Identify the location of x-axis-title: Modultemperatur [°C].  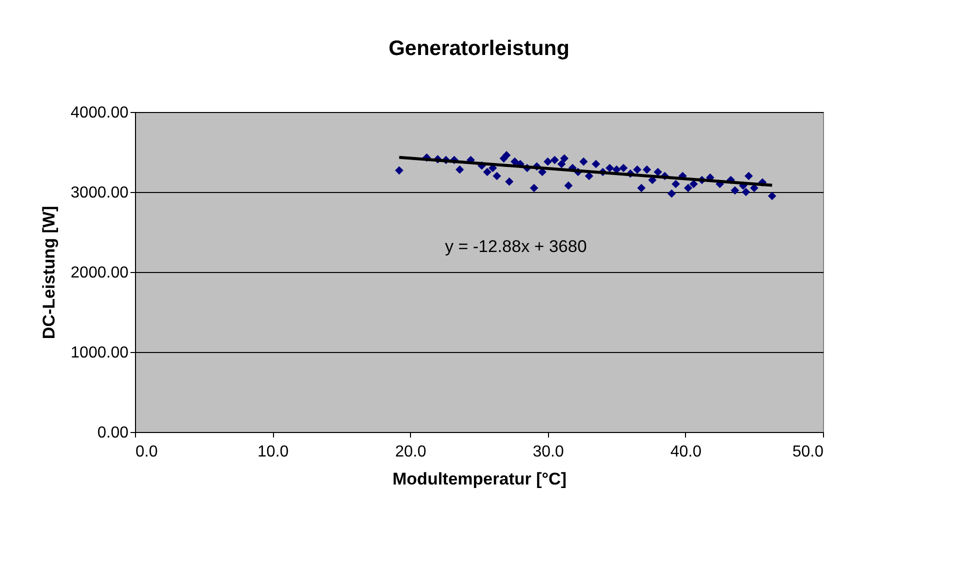
(479, 479).